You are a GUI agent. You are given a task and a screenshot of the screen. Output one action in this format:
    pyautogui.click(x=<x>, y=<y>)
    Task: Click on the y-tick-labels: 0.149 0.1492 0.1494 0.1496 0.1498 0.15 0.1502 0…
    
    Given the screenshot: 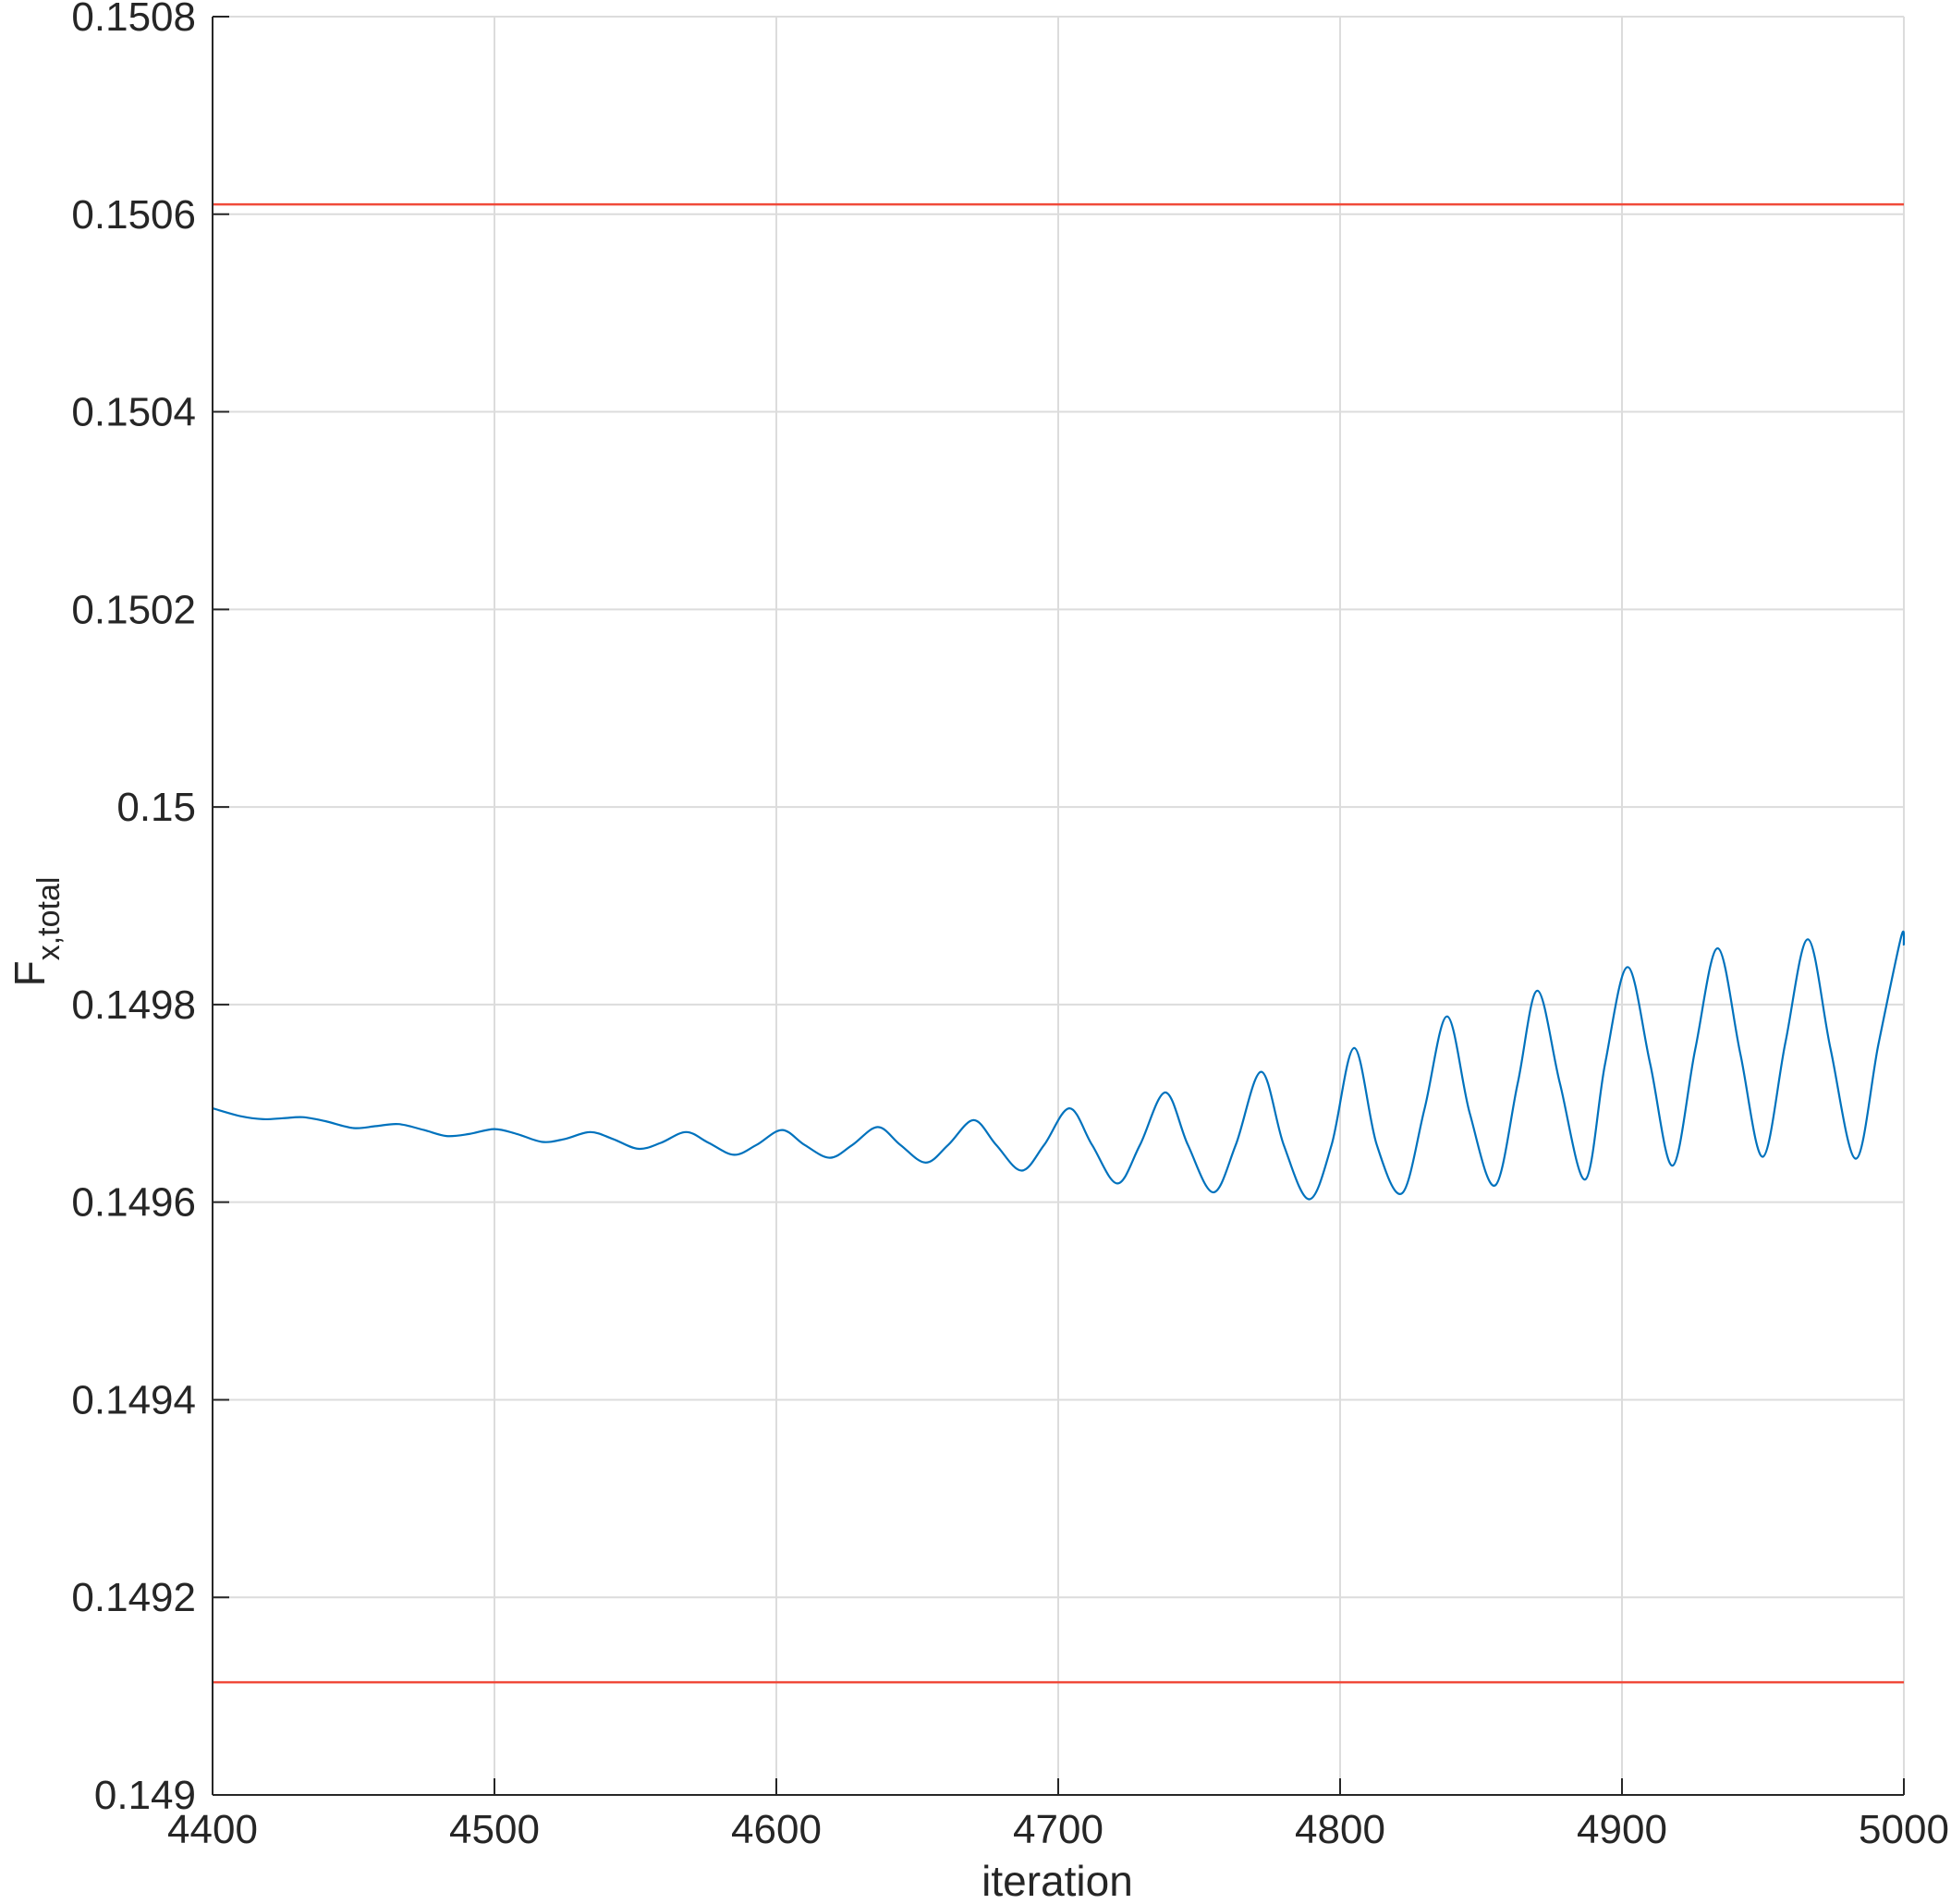 What is the action you would take?
    pyautogui.click(x=133, y=909)
    